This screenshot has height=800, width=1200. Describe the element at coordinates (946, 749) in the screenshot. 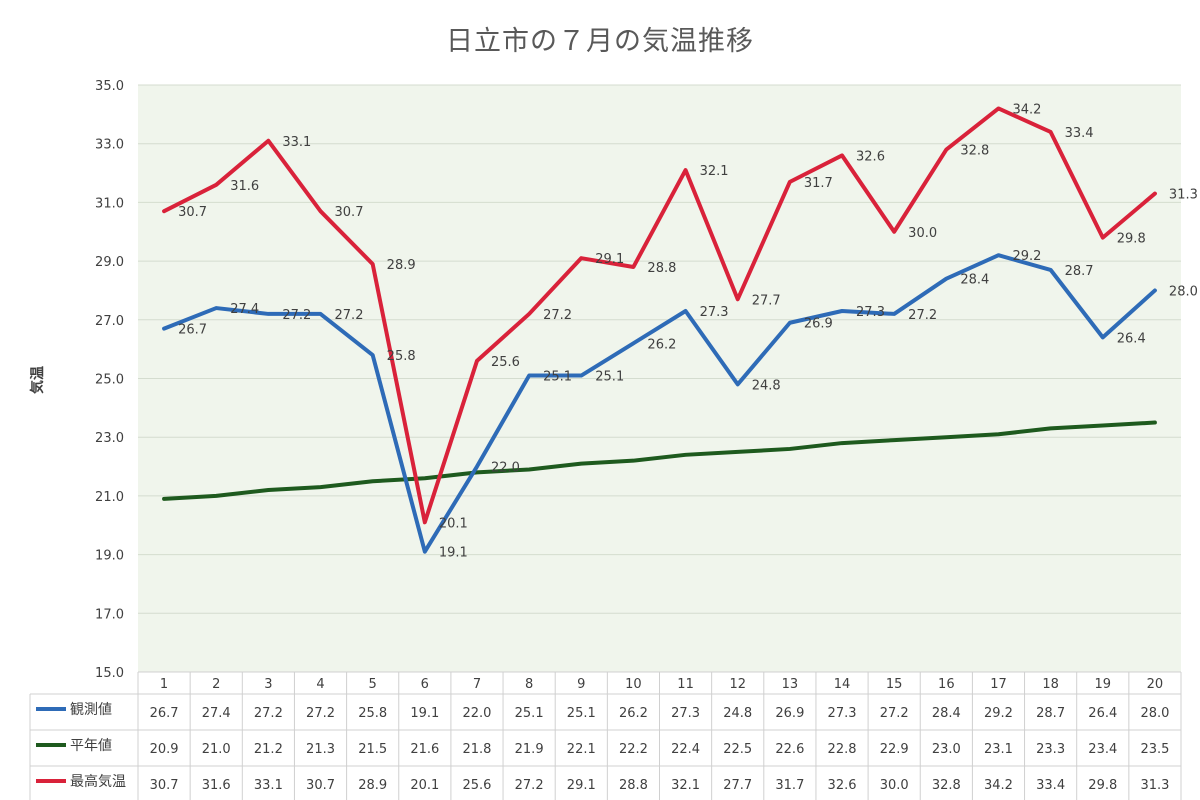

I see `table-cell: 23.0` at that location.